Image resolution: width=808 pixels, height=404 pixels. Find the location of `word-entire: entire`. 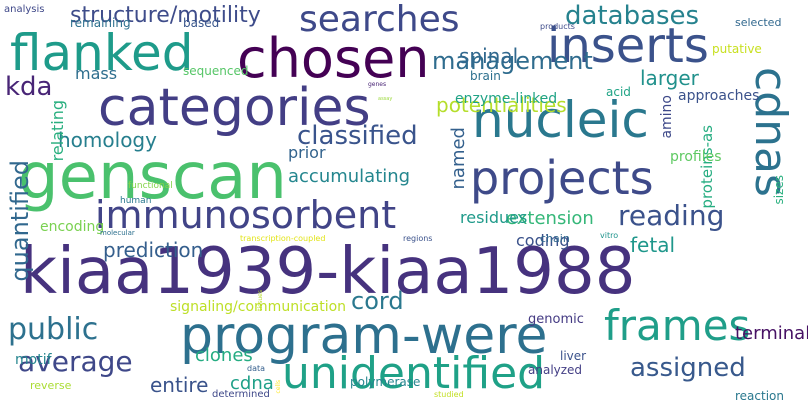

word-entire: entire is located at coordinates (179, 385).